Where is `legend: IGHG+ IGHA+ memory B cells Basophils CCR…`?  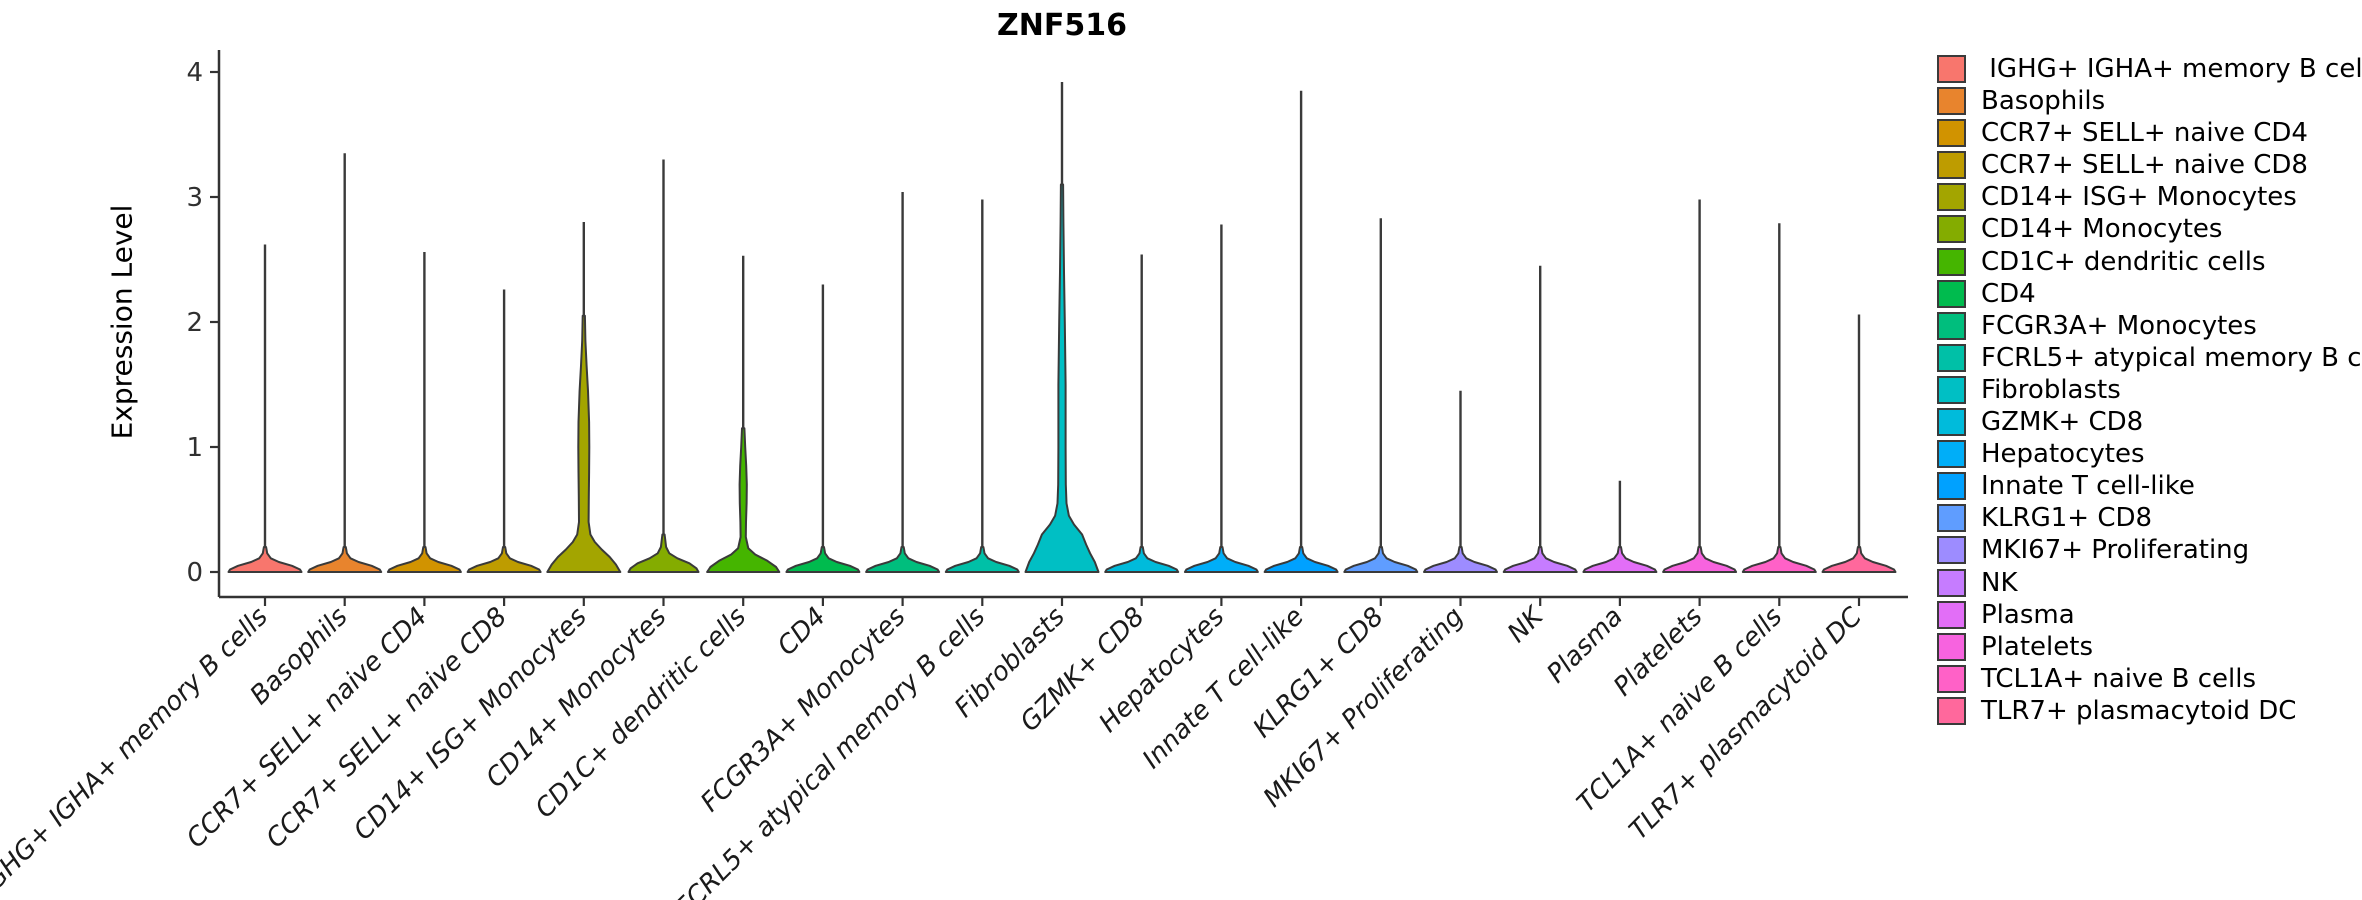
legend: IGHG+ IGHA+ memory B cells Basophils CCR… is located at coordinates (2149, 392).